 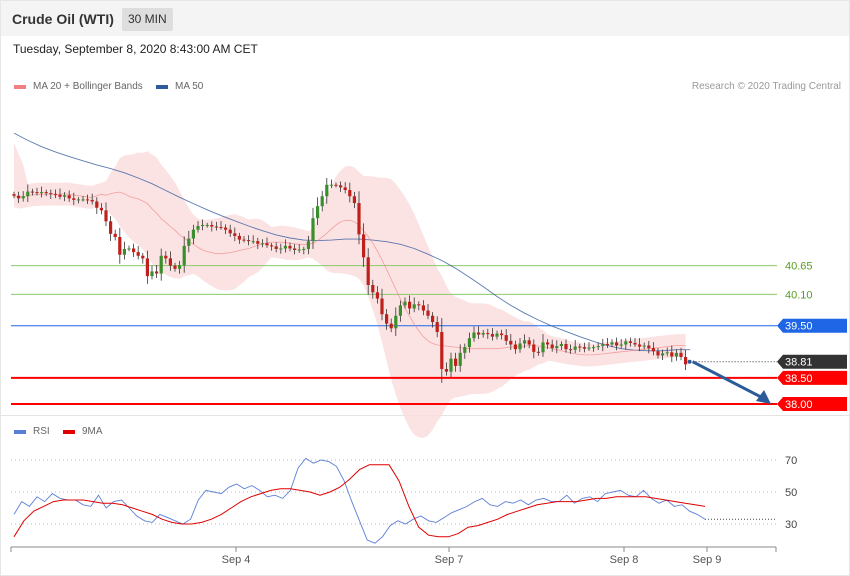 I want to click on rsi-tick-50: 50, so click(x=791, y=493).